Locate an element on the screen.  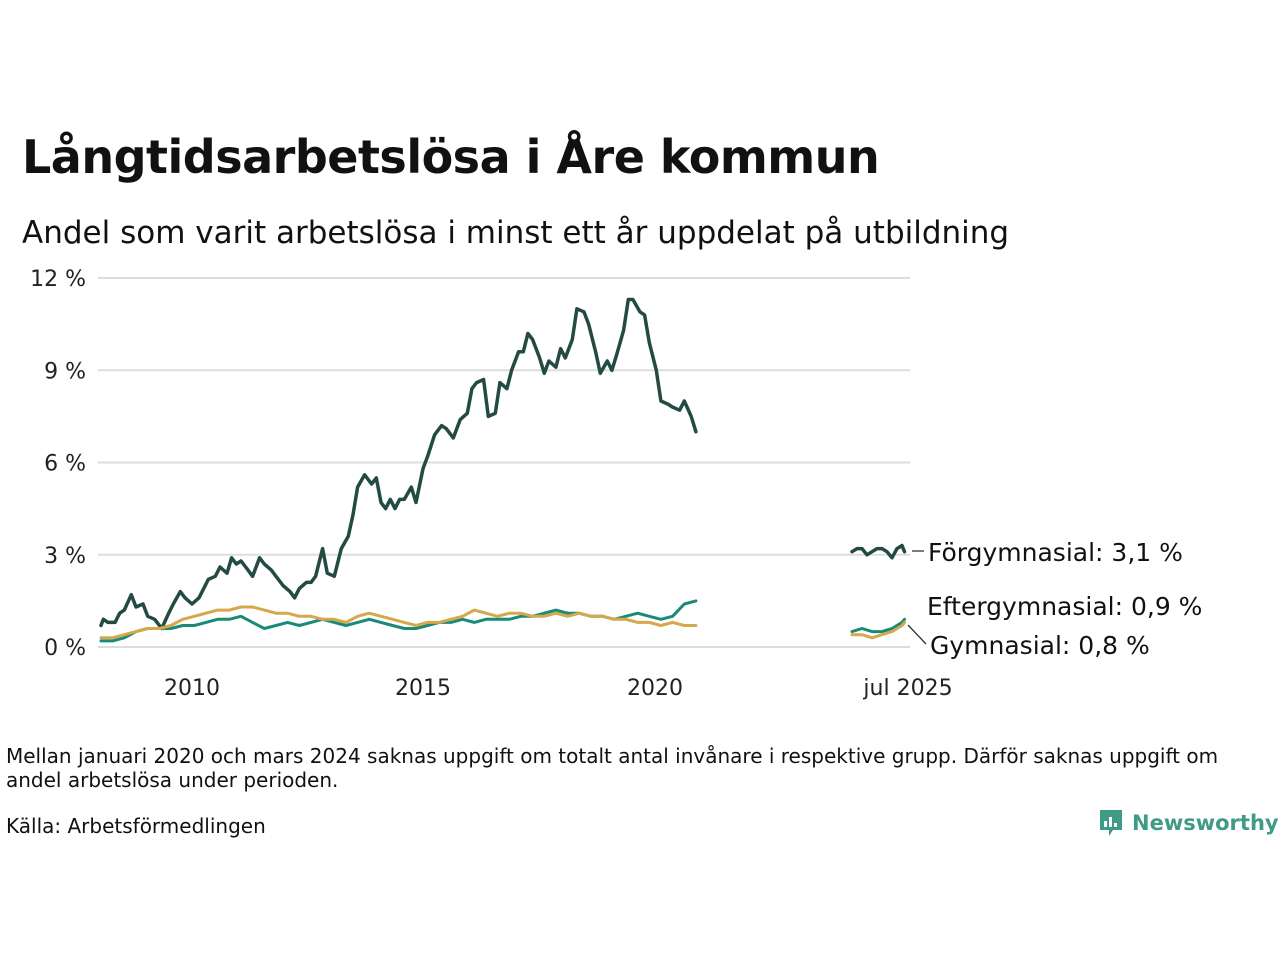
newsworthy-logo-icon is located at coordinates (1111, 823).